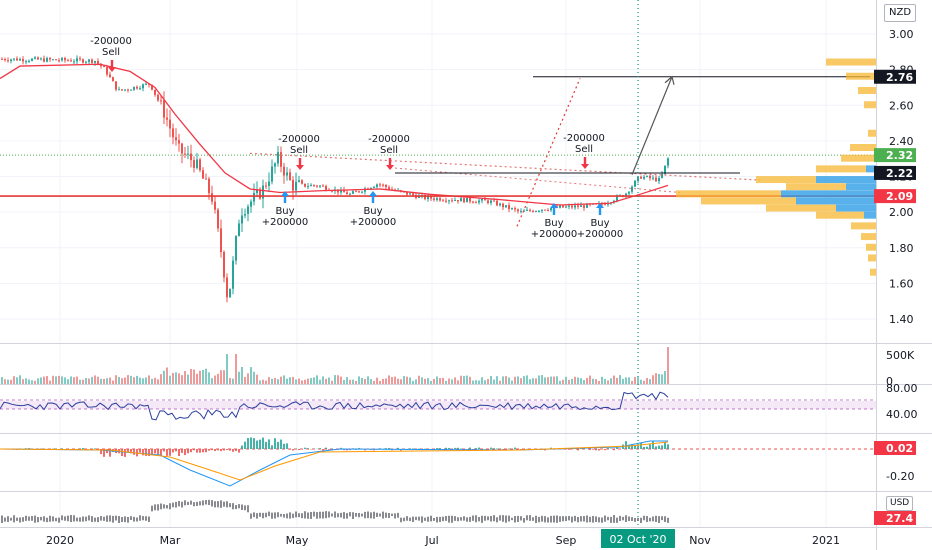 The height and width of the screenshot is (550, 932). What do you see at coordinates (900, 503) in the screenshot?
I see `secondary-currency-label: USD` at bounding box center [900, 503].